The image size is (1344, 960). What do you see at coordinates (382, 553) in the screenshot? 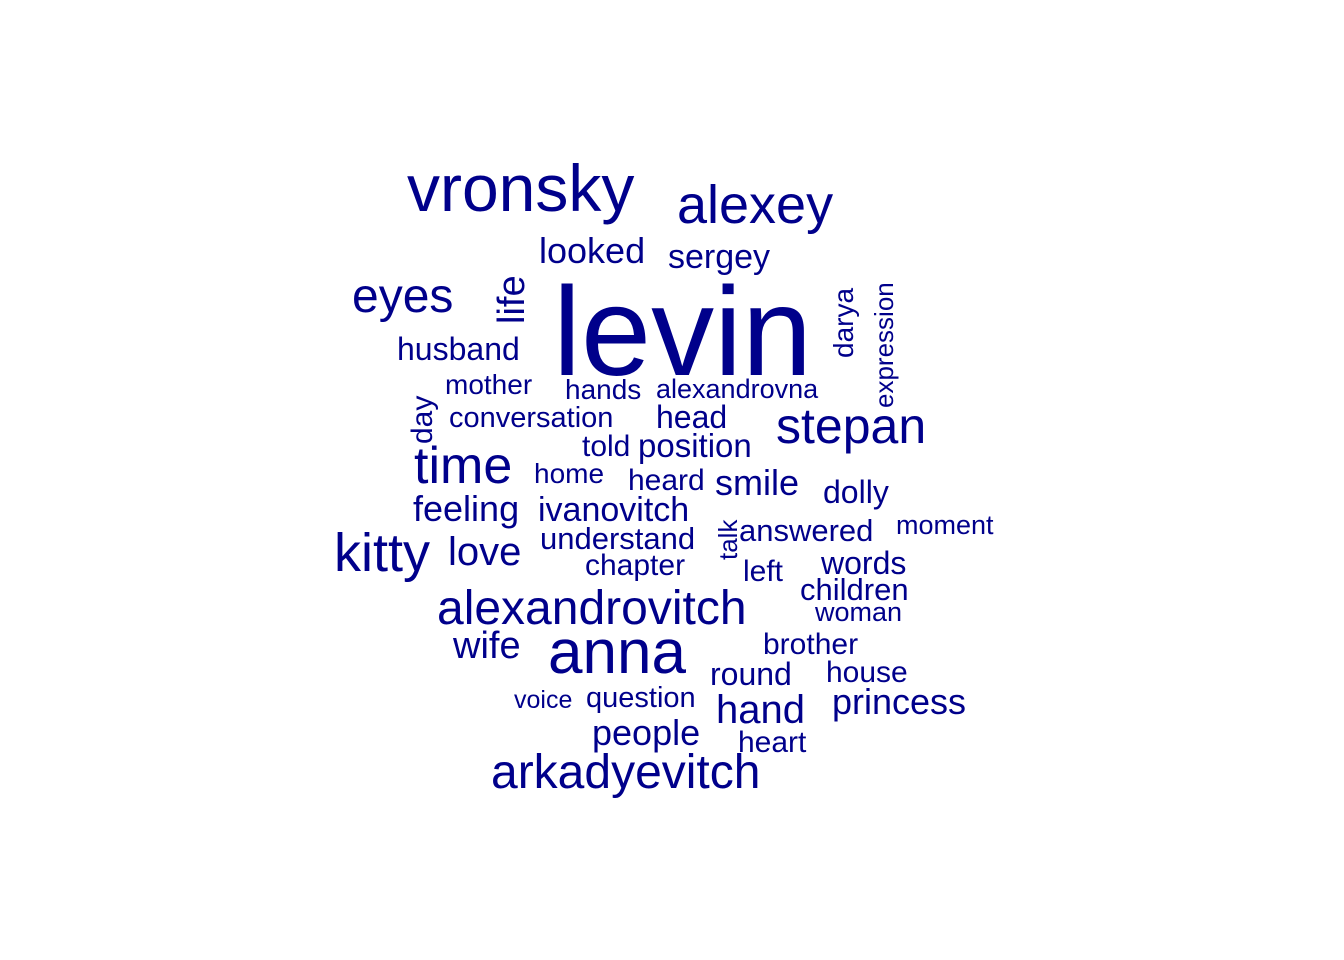
I see `word-kitty: kitty` at bounding box center [382, 553].